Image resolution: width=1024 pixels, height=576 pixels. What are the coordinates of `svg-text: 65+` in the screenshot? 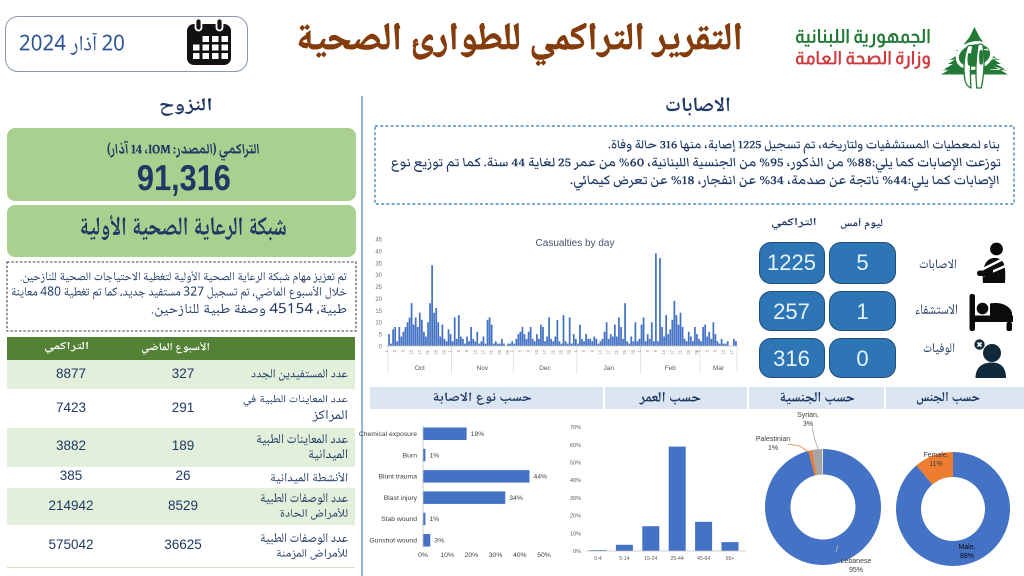 It's located at (730, 559).